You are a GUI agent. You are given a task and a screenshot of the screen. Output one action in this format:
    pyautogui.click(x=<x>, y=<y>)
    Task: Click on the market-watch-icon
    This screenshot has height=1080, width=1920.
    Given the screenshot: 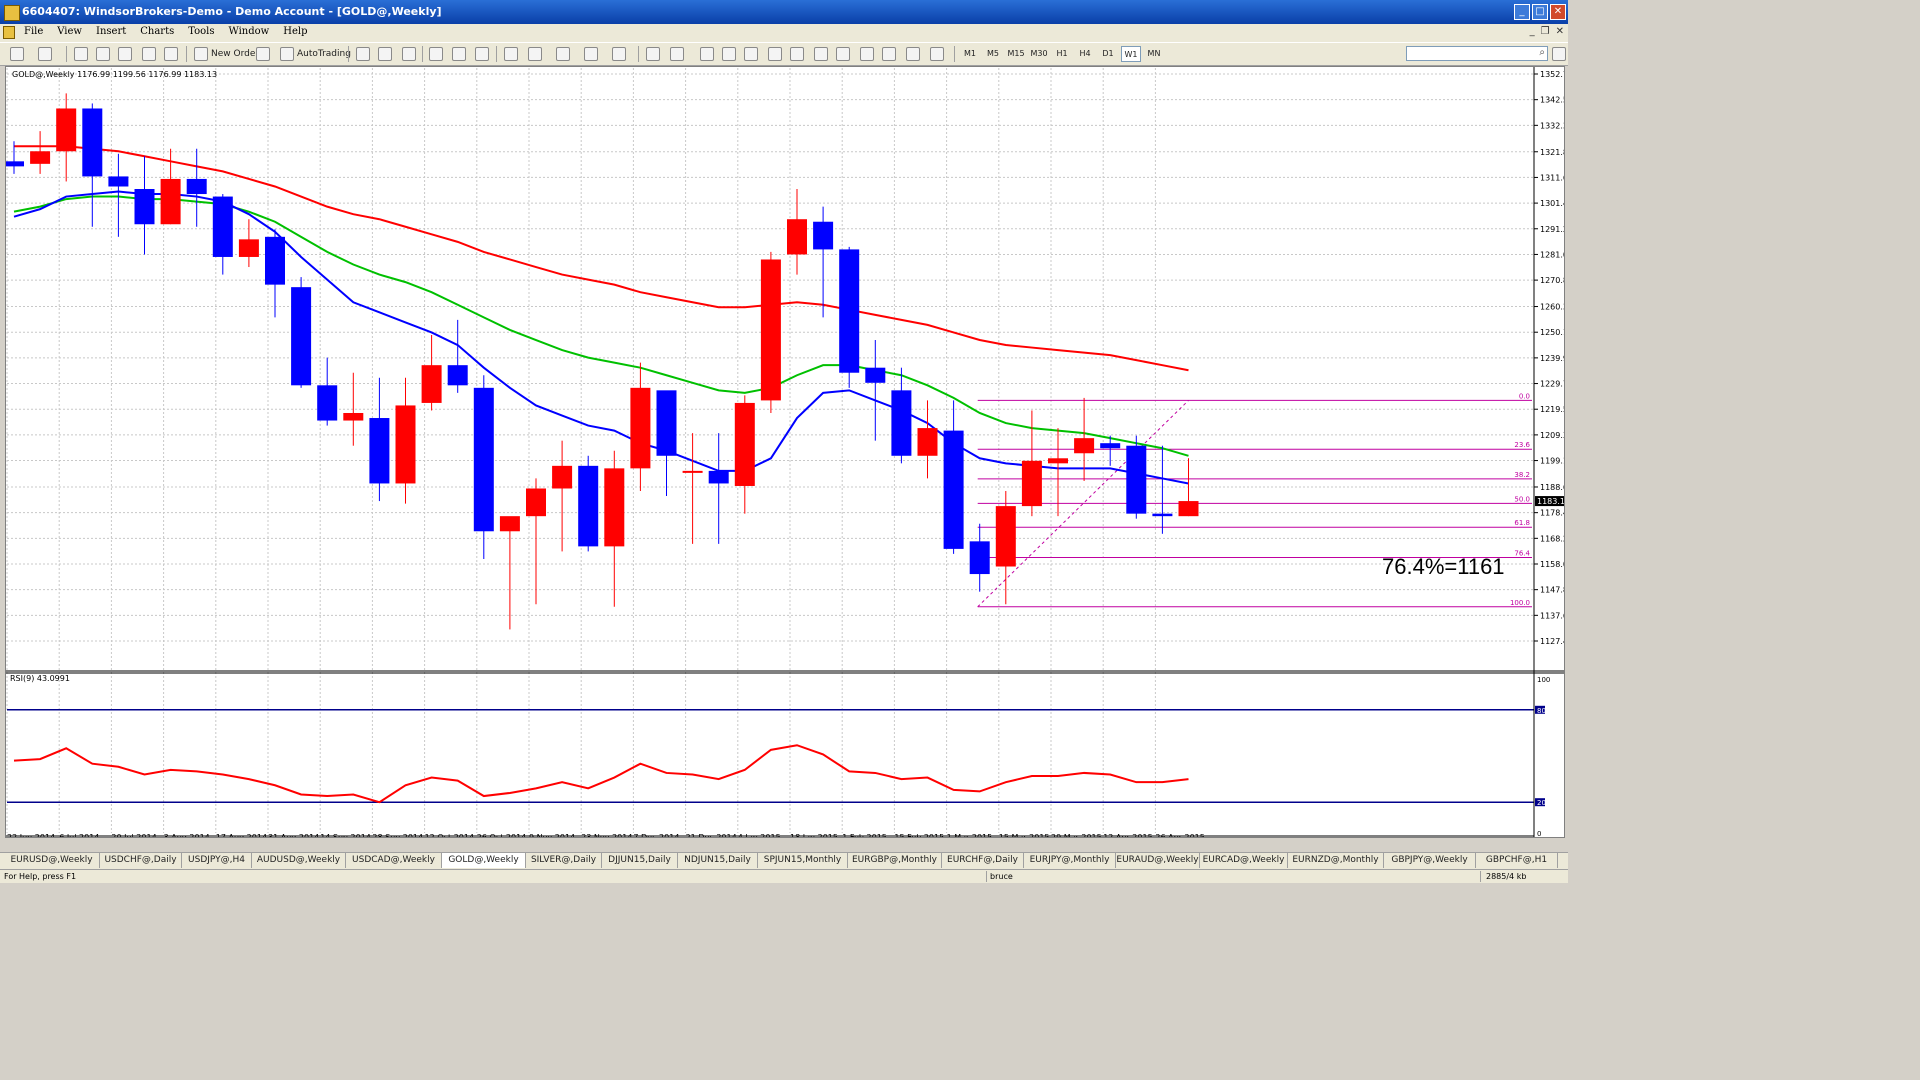 What is the action you would take?
    pyautogui.click(x=81, y=54)
    